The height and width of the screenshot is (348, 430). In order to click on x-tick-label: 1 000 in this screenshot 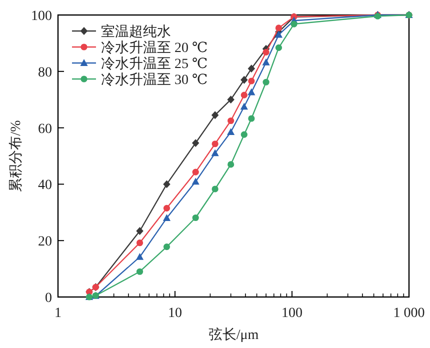, I will do `click(409, 313)`.